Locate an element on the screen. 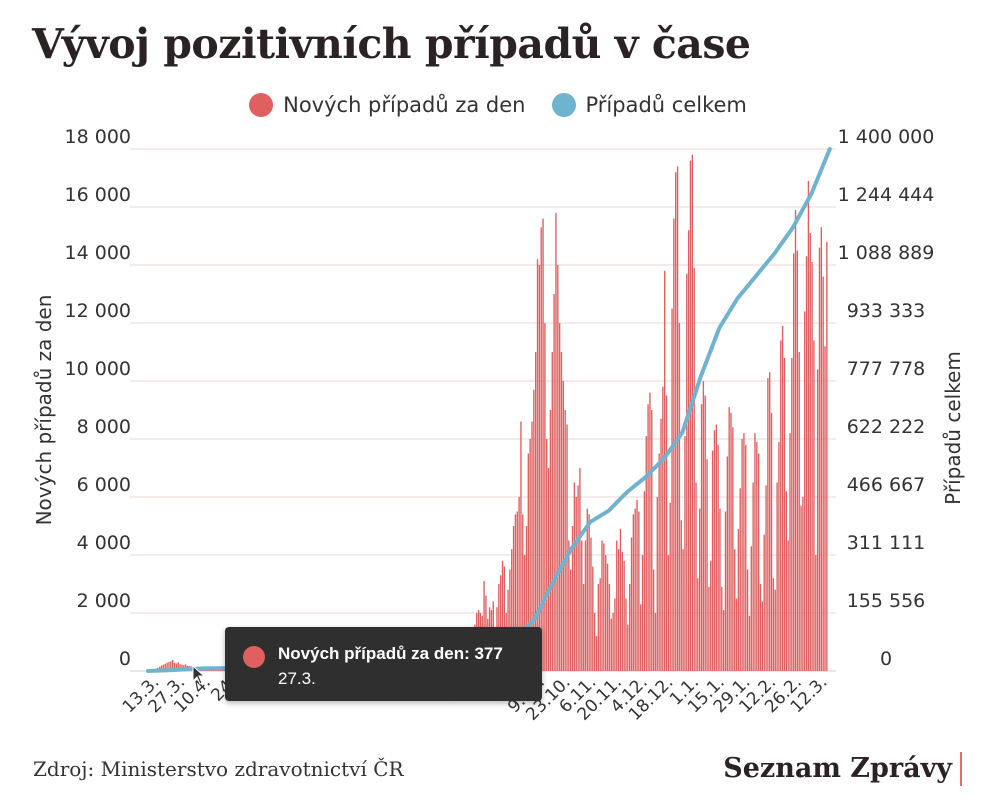 The image size is (996, 809). y-left-tick-label: 16 000 is located at coordinates (98, 195).